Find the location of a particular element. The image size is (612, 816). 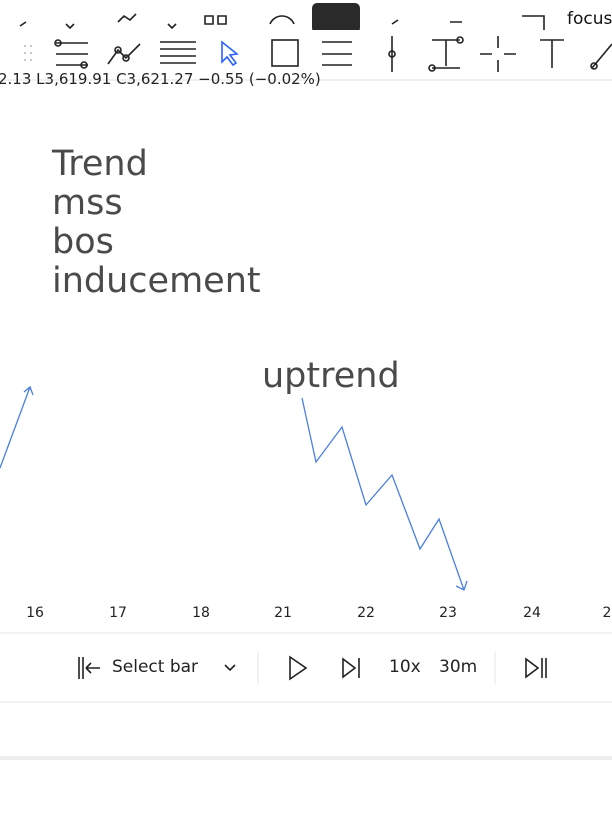

annotation-line: mss is located at coordinates (87, 203).